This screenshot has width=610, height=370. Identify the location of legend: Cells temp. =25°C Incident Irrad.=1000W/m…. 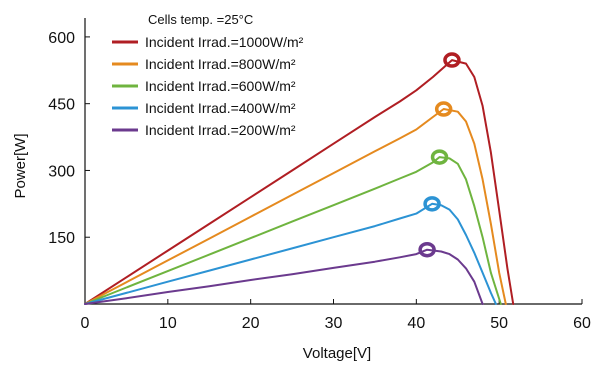
(208, 75).